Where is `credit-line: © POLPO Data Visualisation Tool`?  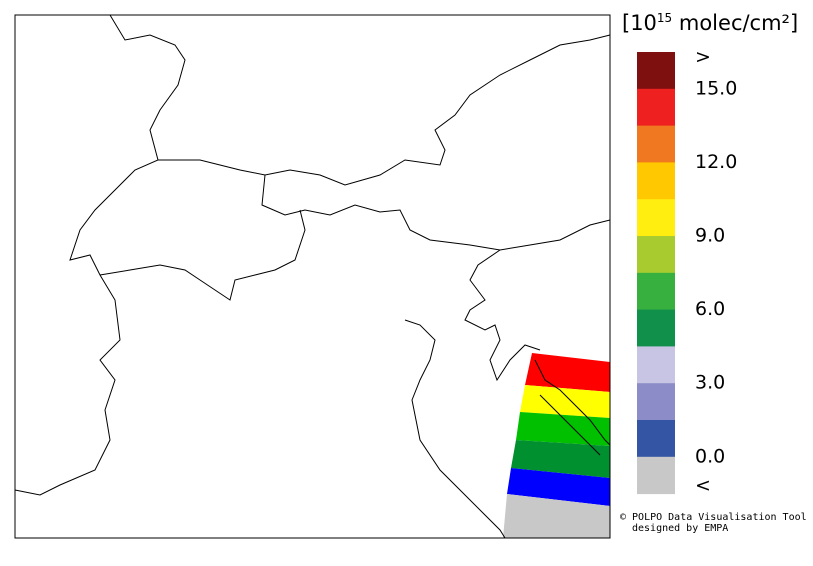
credit-line: © POLPO Data Visualisation Tool is located at coordinates (713, 517).